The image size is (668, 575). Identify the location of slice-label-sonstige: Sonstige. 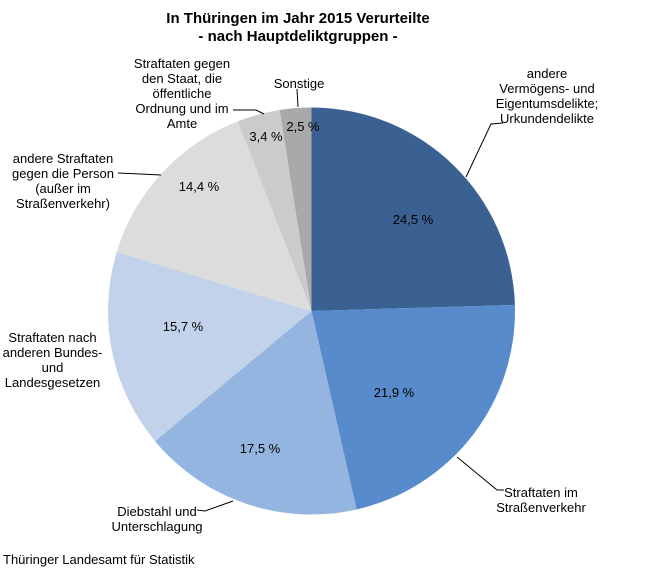
(299, 83).